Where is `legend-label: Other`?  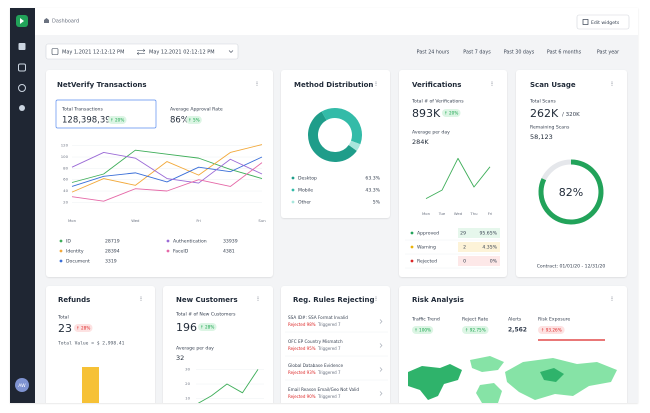
legend-label: Other is located at coordinates (304, 203).